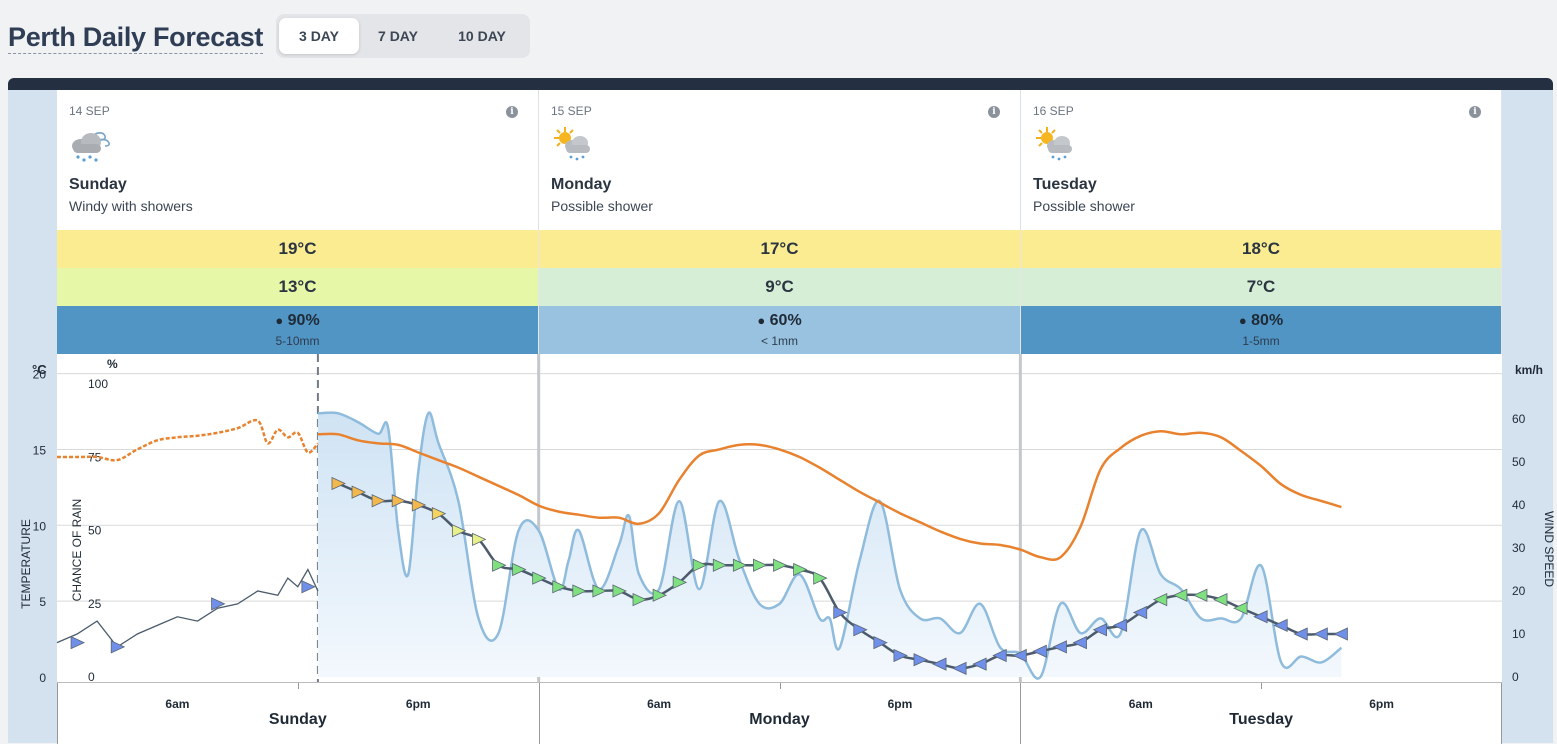 This screenshot has width=1557, height=744. I want to click on left-axis-panel, so click(32, 416).